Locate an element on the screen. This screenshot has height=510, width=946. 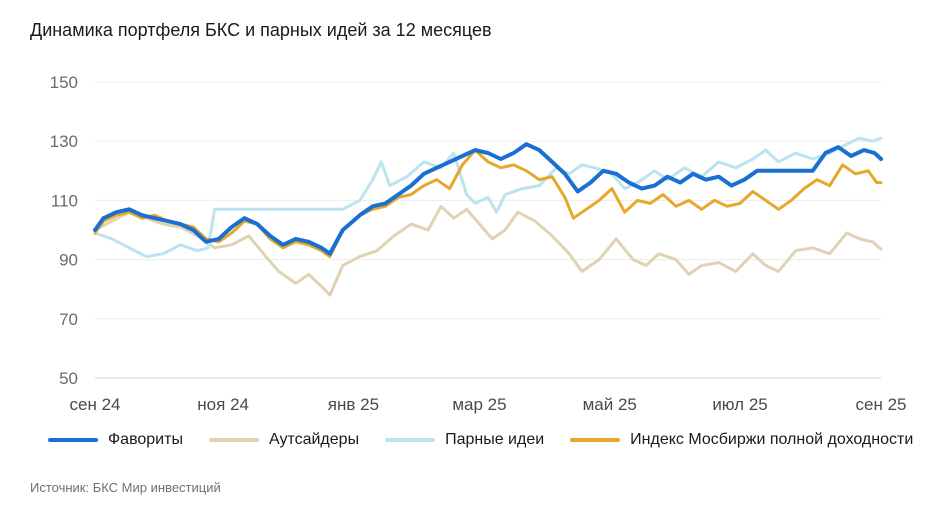
legend-label: Фавориты is located at coordinates (145, 439).